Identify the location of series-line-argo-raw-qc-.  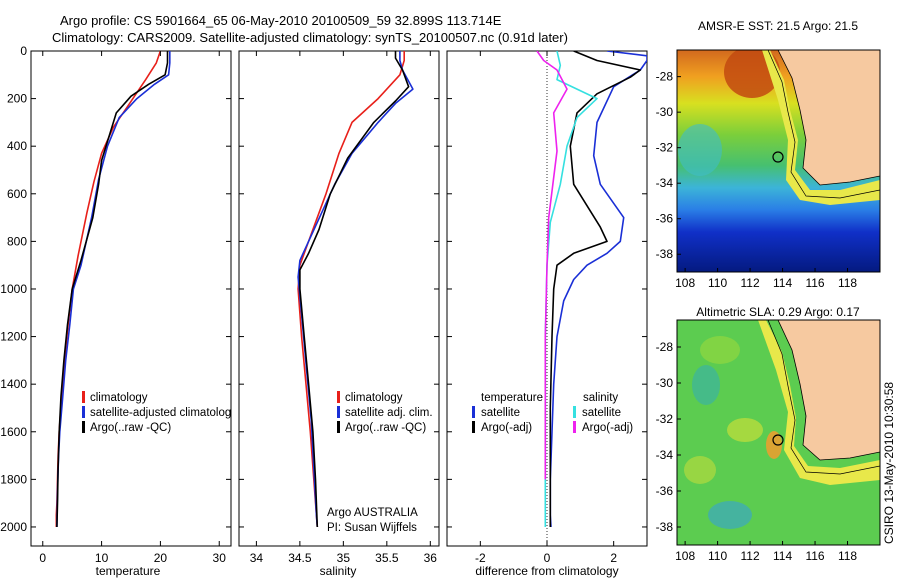
(112, 289).